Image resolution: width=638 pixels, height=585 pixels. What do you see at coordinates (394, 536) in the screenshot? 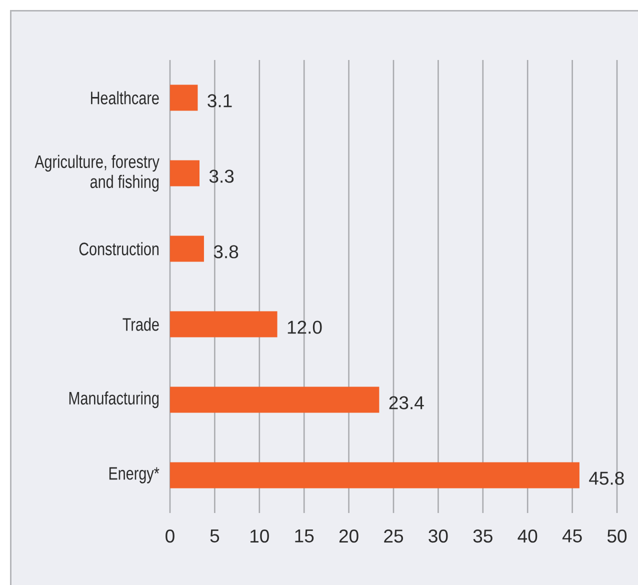
I see `x-tick-label: 25` at bounding box center [394, 536].